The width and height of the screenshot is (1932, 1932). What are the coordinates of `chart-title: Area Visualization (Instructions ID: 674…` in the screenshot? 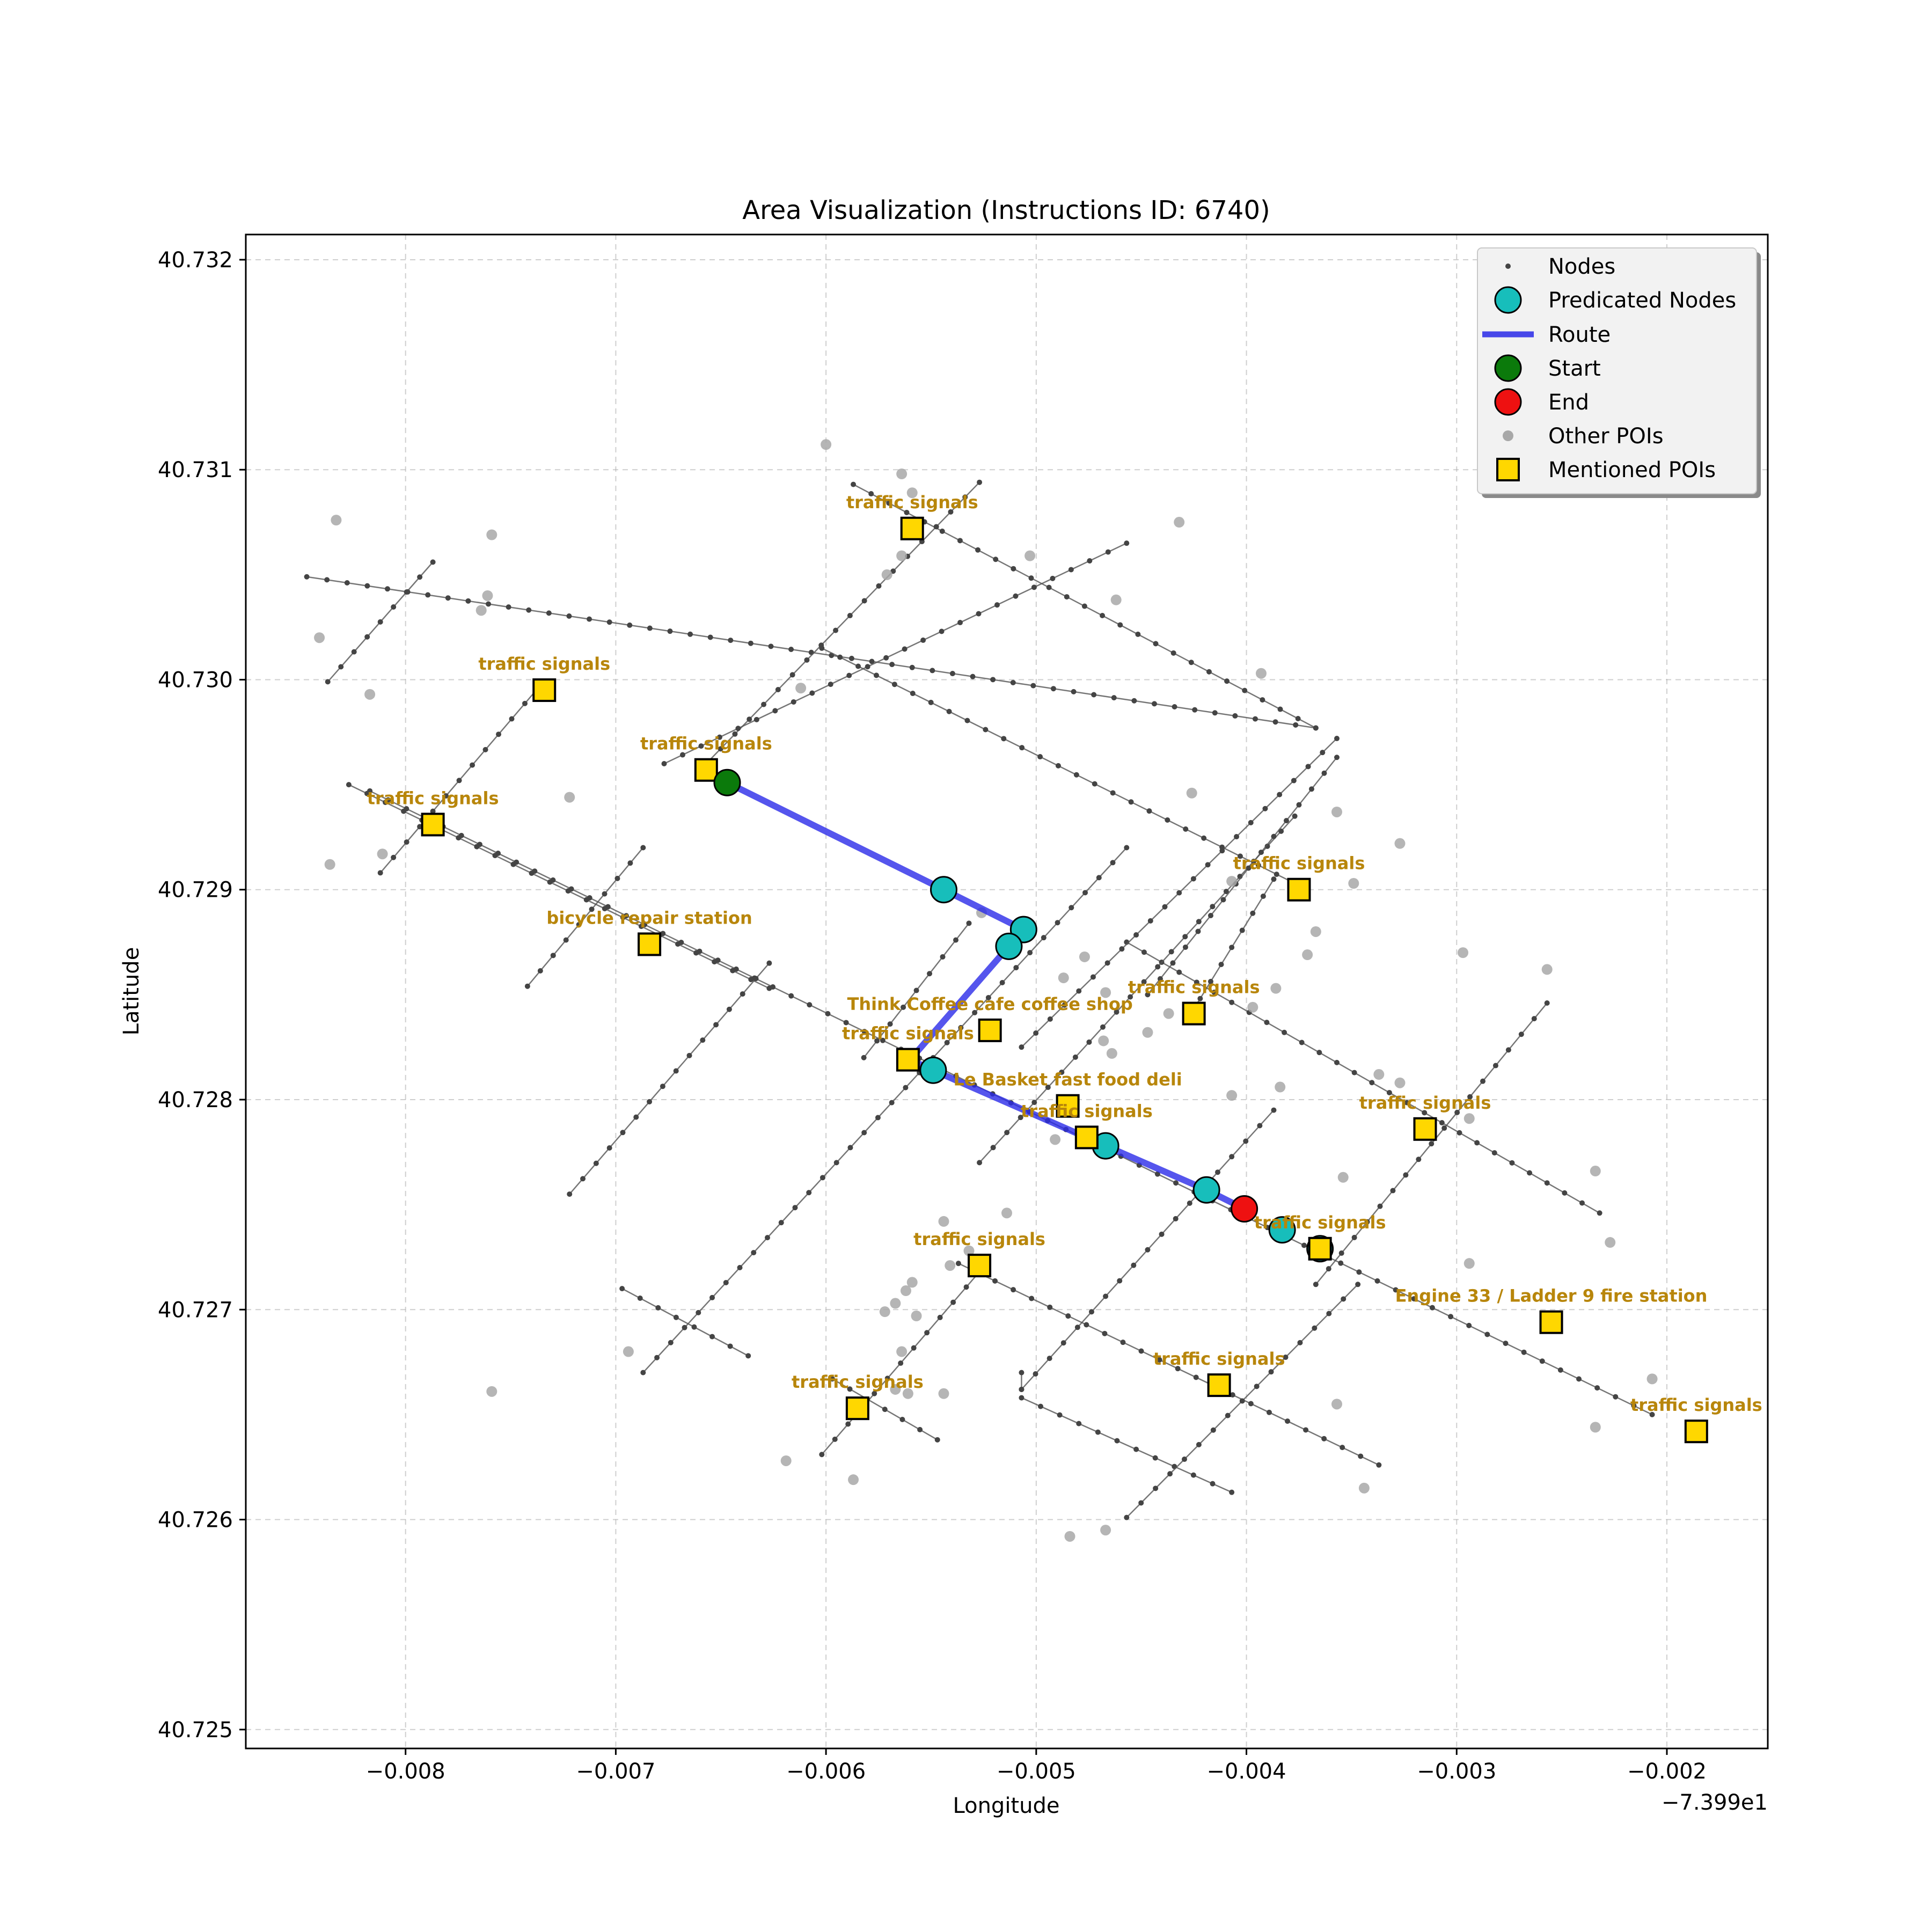 It's located at (1006, 210).